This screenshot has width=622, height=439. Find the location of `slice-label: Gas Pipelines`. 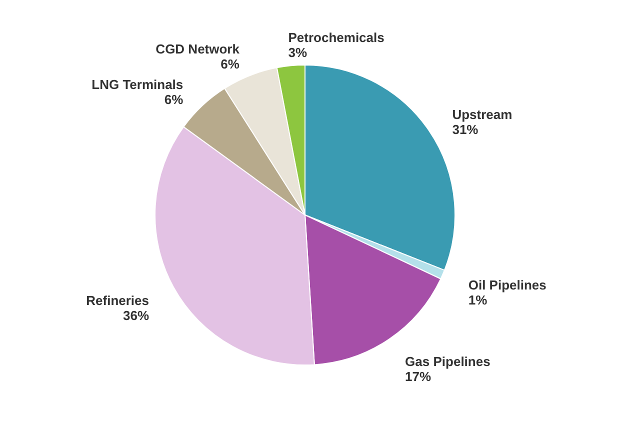

slice-label: Gas Pipelines is located at coordinates (447, 362).